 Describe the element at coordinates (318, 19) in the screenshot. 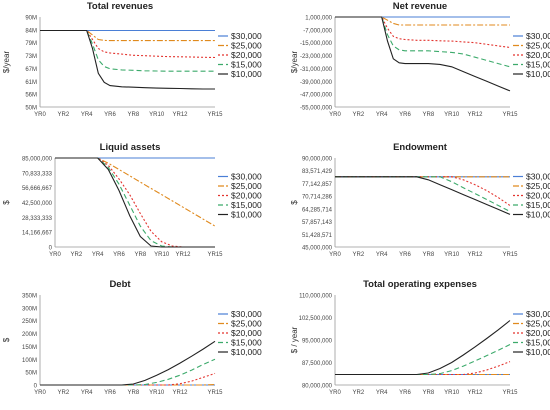

I see `y-tick-label: 1,000,000` at that location.